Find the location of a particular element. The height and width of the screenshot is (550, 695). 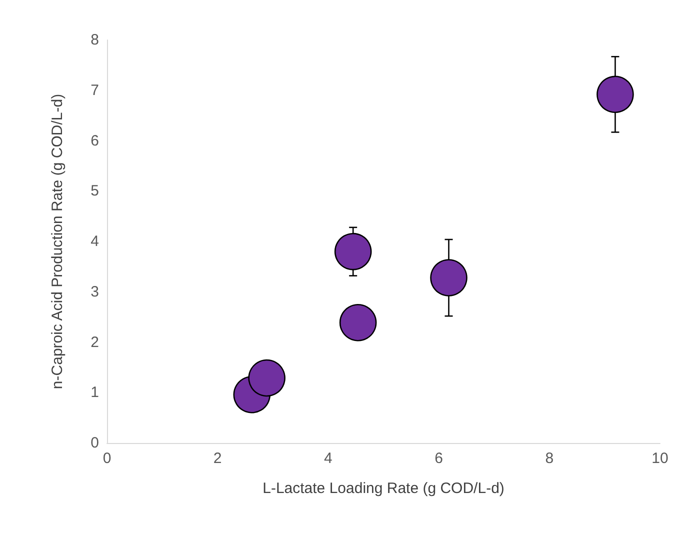

x-tick-label: 10 is located at coordinates (660, 458).